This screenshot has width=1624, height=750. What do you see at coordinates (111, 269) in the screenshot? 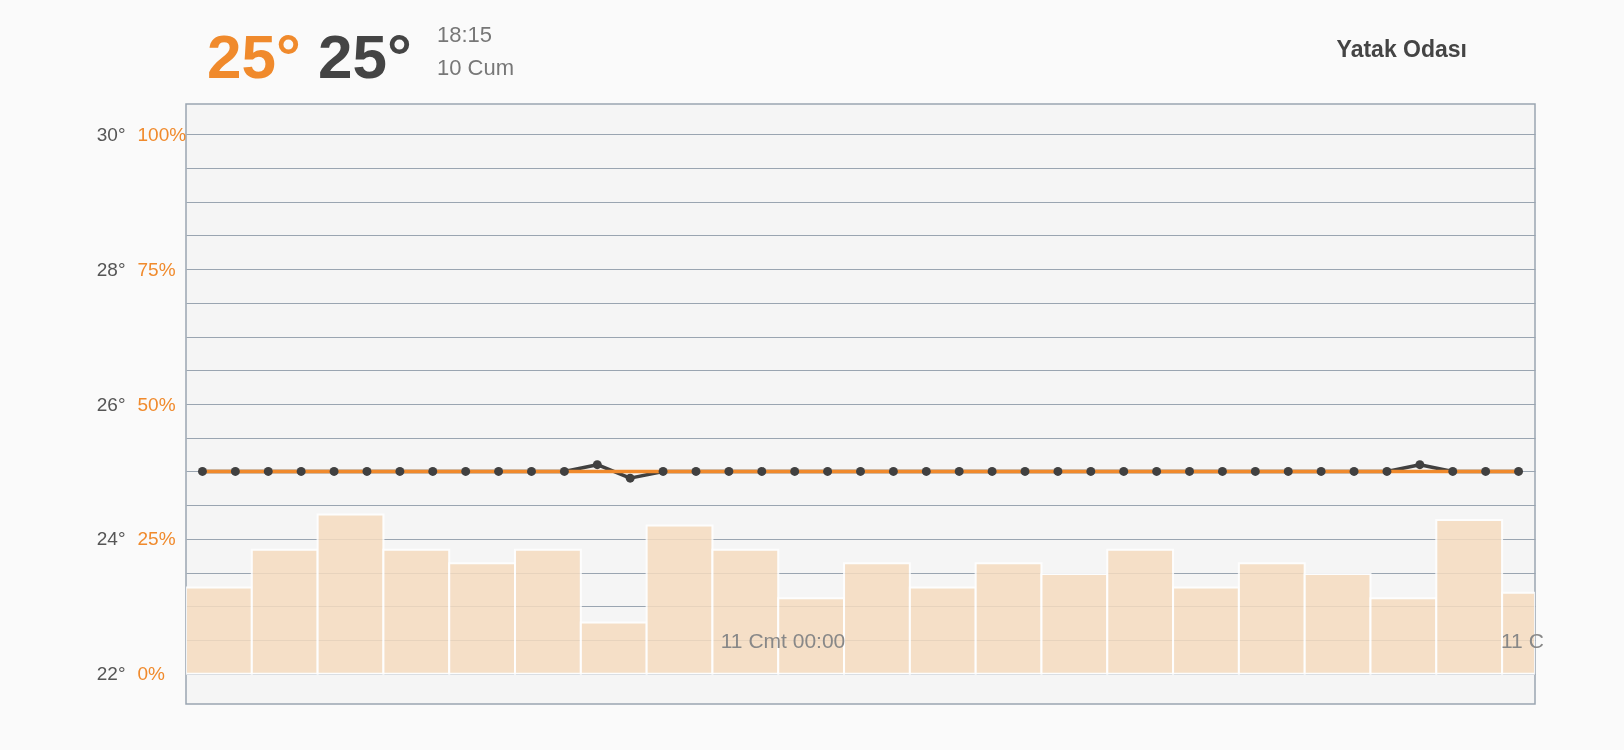
I see `y-tick-label: 28°` at bounding box center [111, 269].